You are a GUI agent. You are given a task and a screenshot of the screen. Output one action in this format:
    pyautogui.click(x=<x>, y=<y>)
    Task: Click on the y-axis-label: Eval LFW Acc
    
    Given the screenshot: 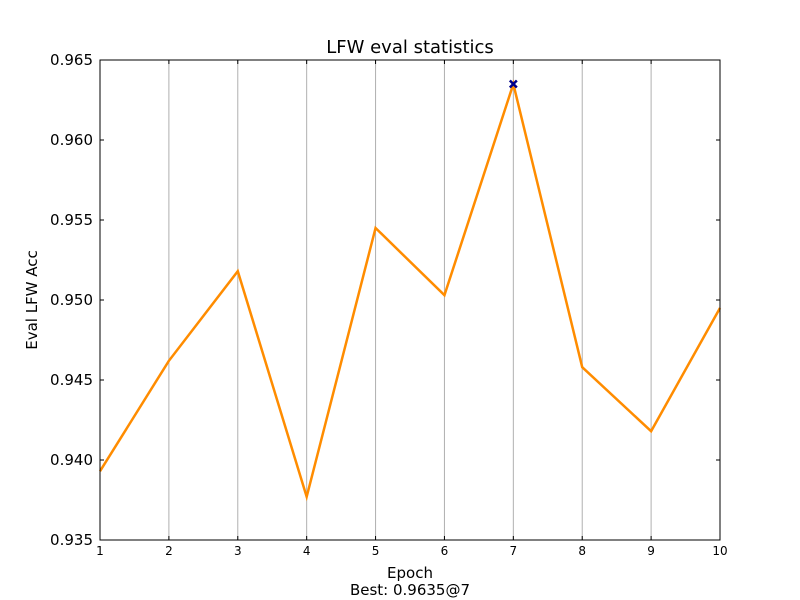 What is the action you would take?
    pyautogui.click(x=32, y=300)
    